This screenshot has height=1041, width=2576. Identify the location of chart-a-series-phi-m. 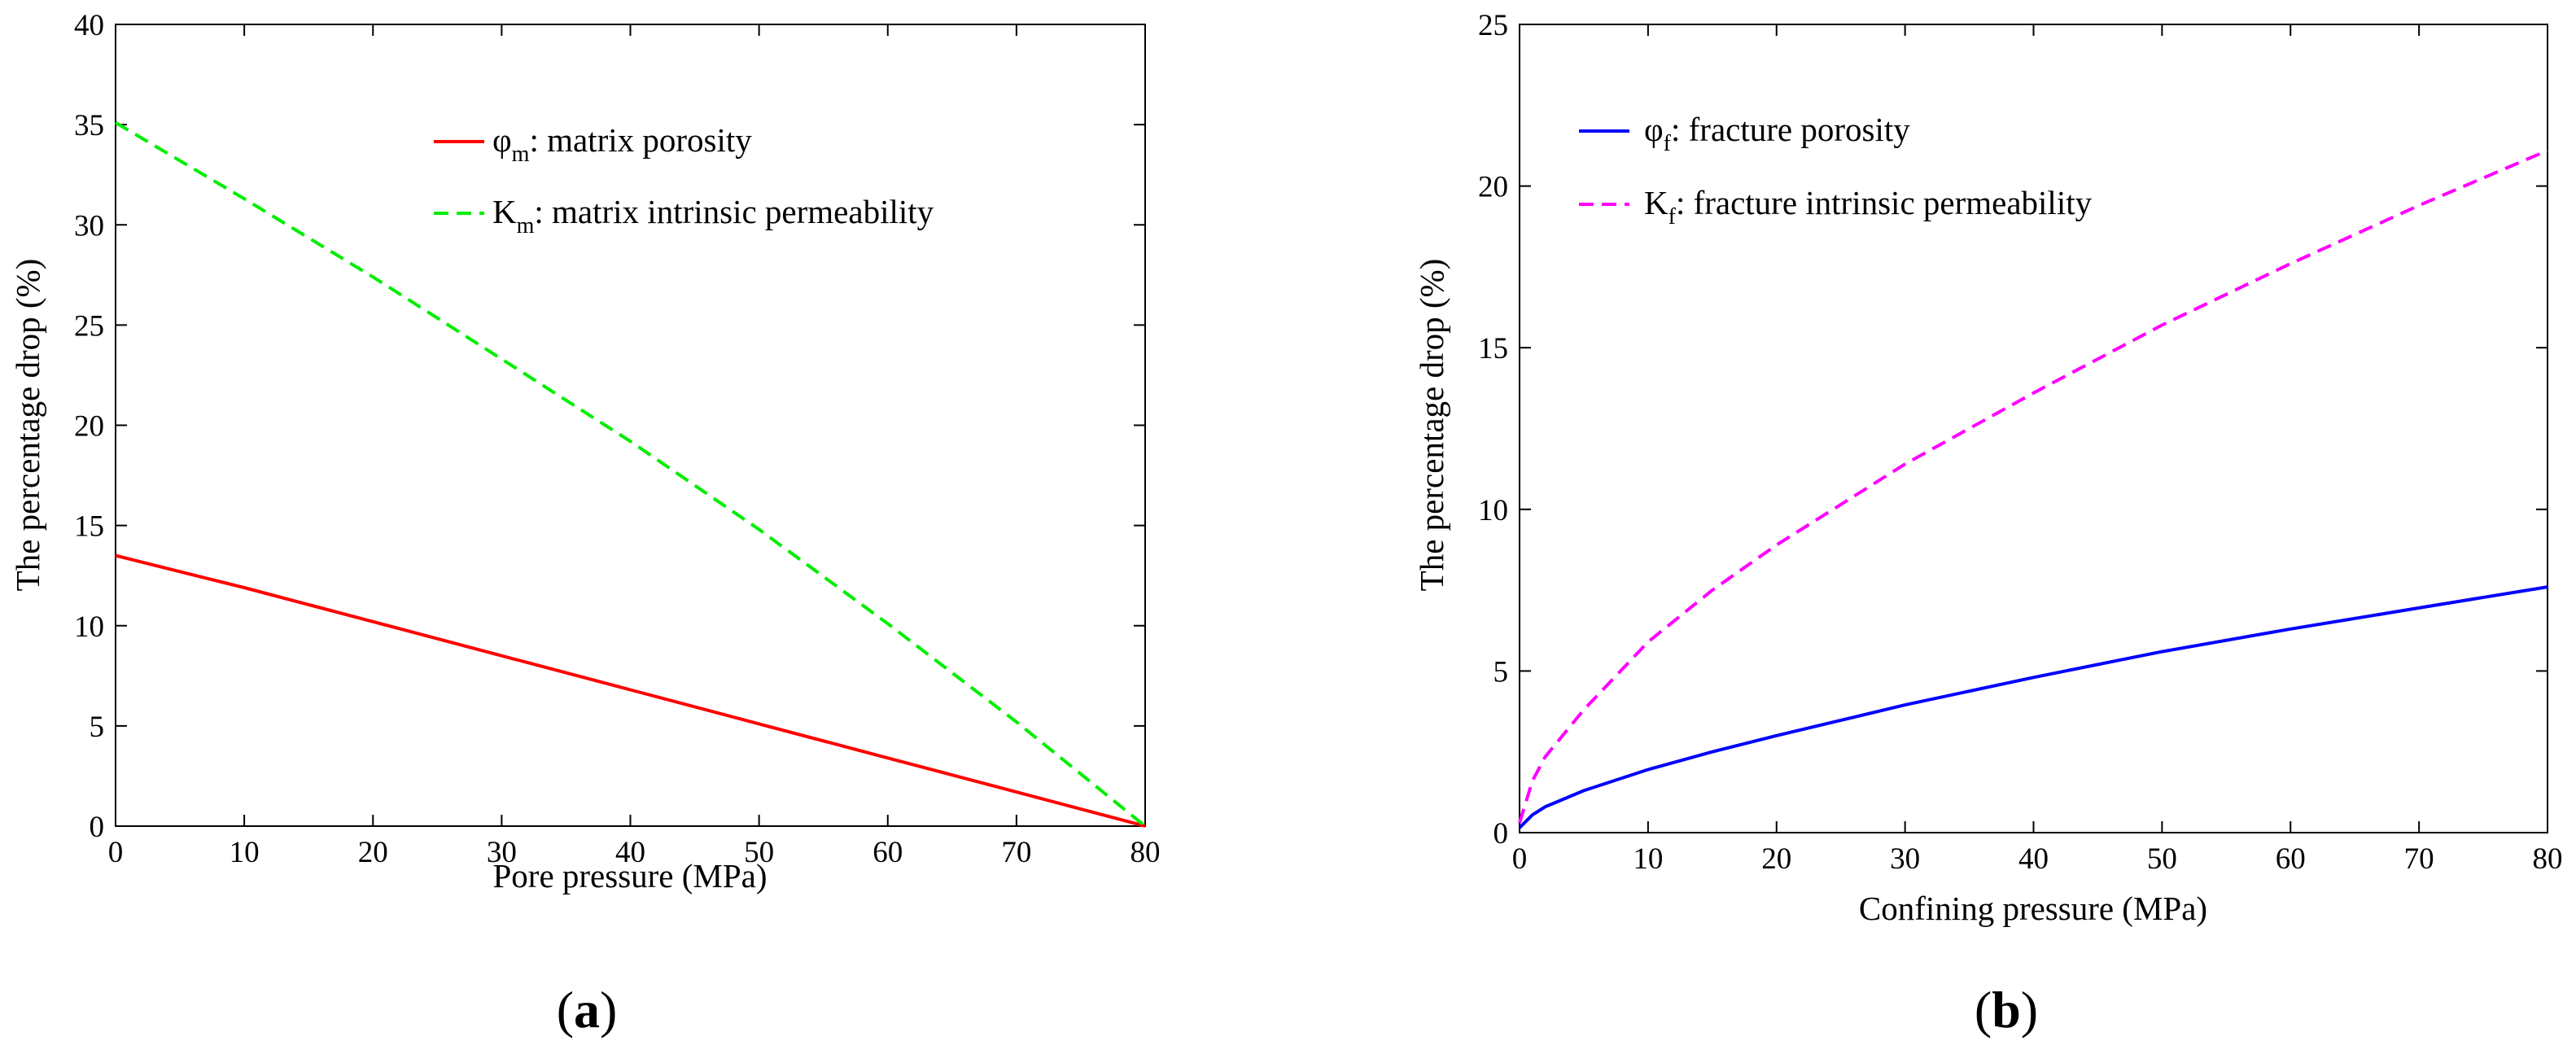
(630, 690).